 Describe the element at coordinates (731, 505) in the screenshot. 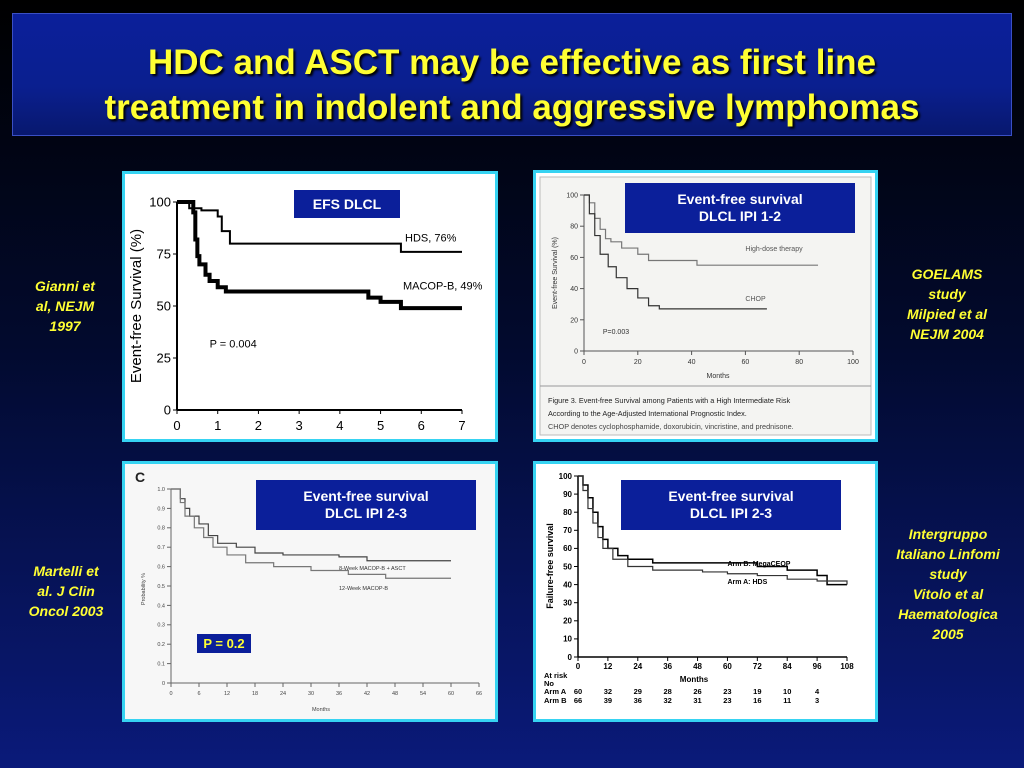

I see `label-box-iil: Event-free survival DLCL IPI 2-3` at that location.